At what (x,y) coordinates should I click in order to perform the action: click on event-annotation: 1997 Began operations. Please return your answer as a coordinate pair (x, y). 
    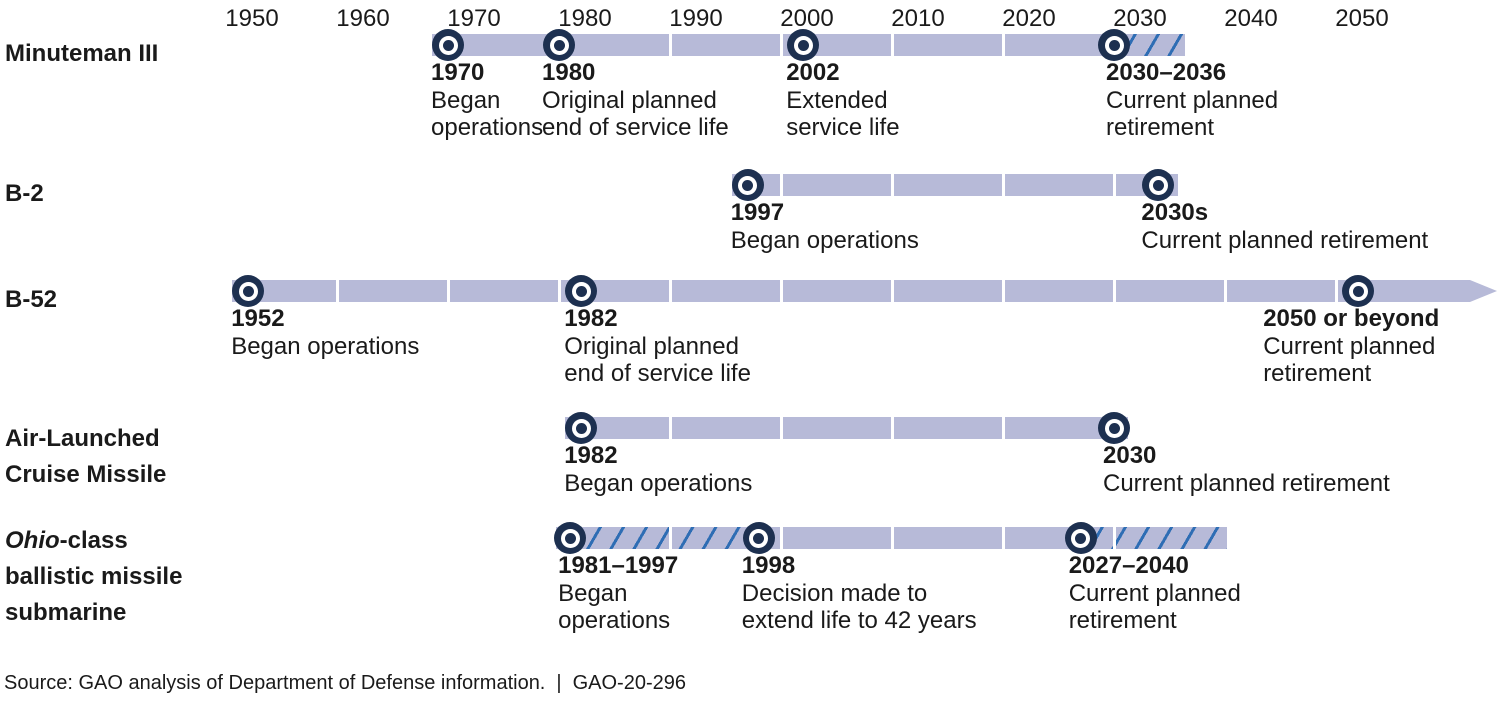
    Looking at the image, I should click on (825, 226).